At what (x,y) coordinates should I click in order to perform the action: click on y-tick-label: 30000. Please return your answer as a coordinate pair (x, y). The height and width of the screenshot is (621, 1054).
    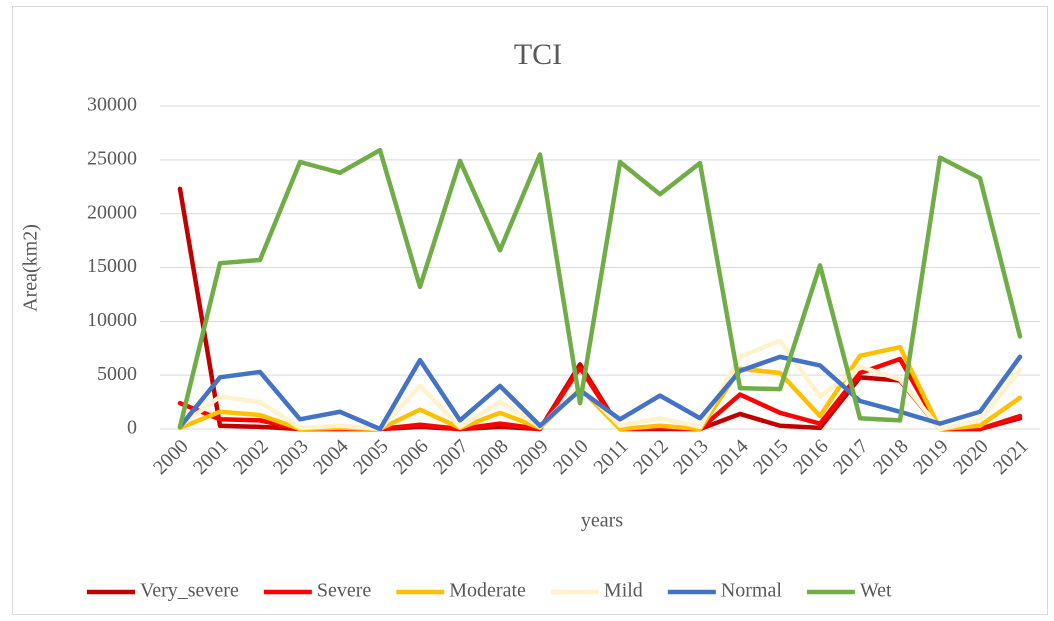
    Looking at the image, I should click on (112, 105).